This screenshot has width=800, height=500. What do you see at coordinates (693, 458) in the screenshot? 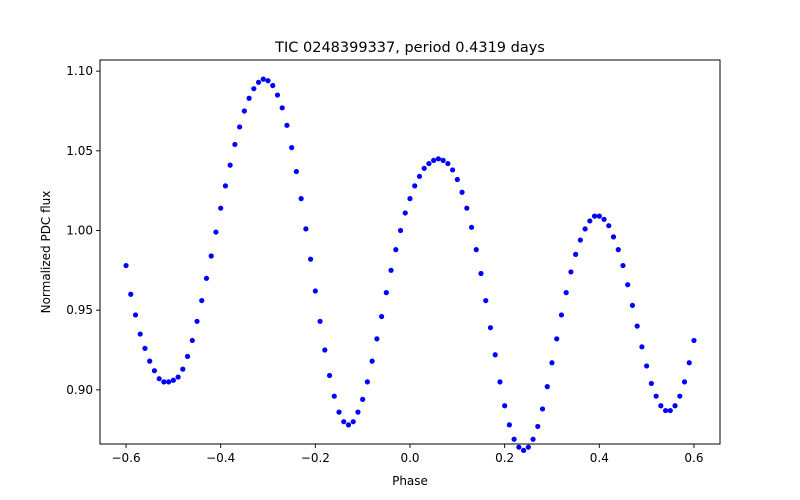
I see `x-tick-label: 0.6` at bounding box center [693, 458].